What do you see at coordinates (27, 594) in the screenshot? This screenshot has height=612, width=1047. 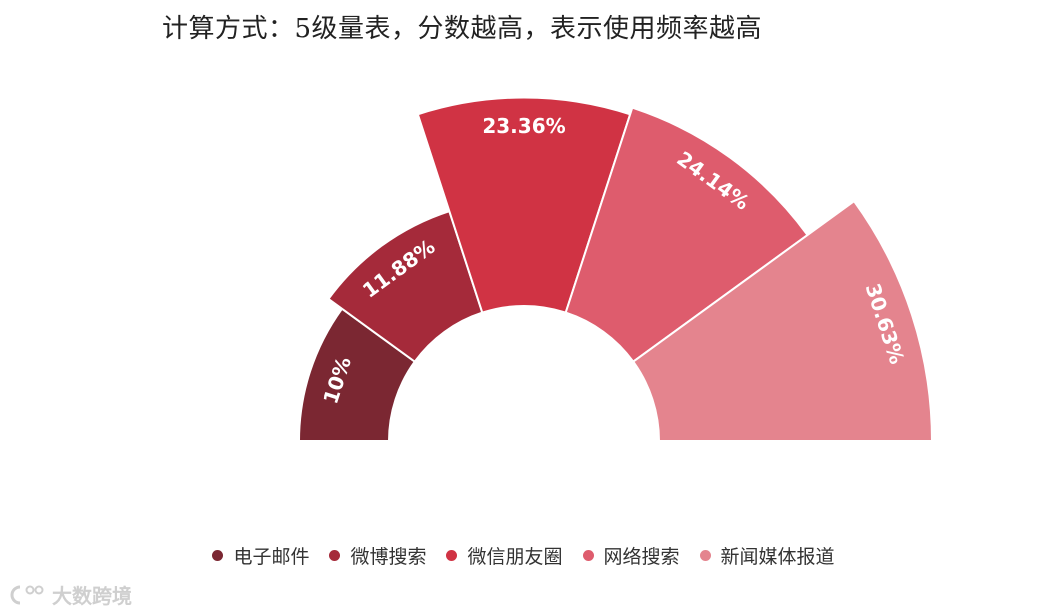 I see `watermark-logo-icon` at bounding box center [27, 594].